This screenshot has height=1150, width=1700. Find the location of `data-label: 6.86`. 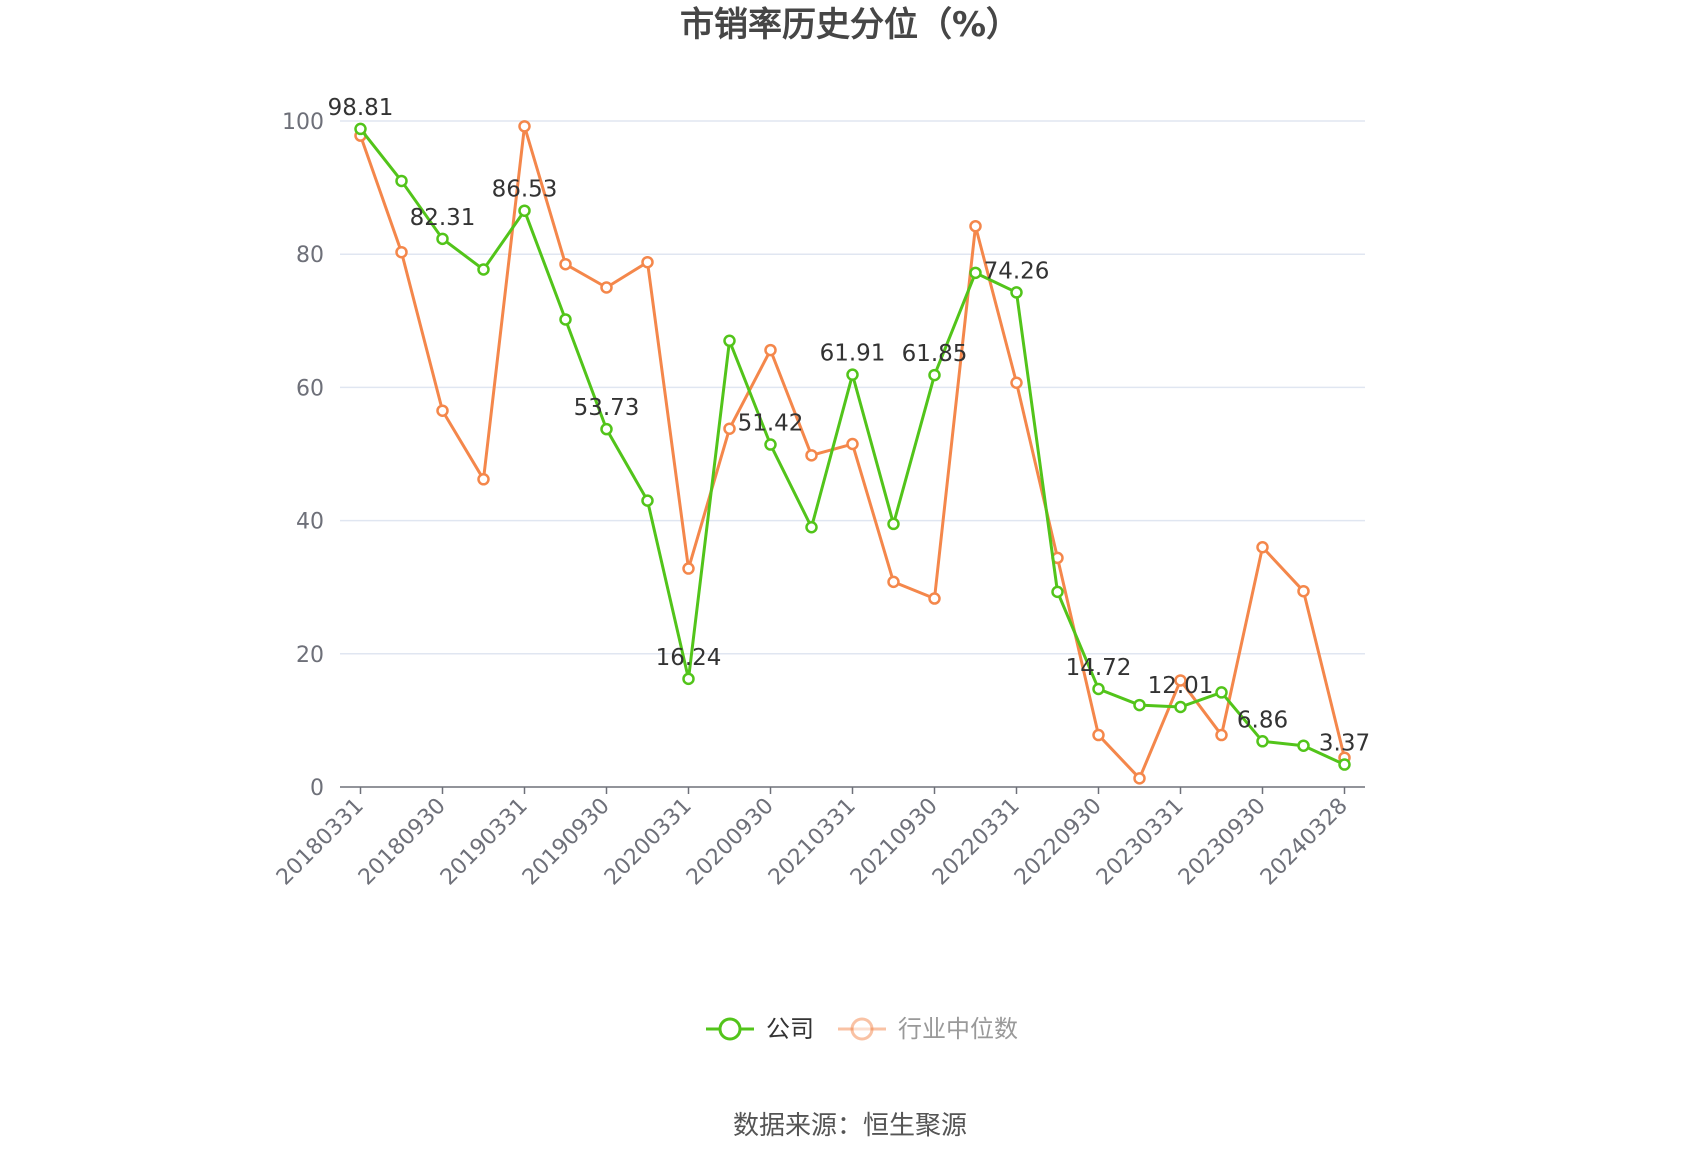

data-label: 6.86 is located at coordinates (1262, 720).